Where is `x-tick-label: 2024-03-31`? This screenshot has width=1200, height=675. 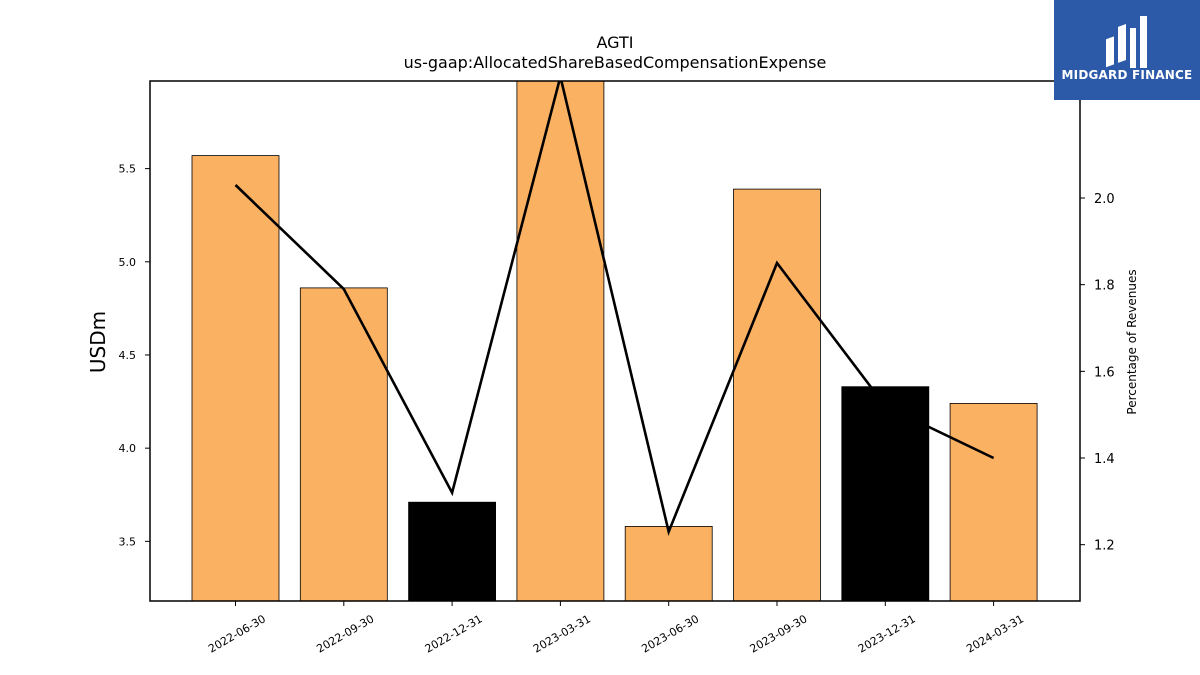
x-tick-label: 2024-03-31 is located at coordinates (995, 633).